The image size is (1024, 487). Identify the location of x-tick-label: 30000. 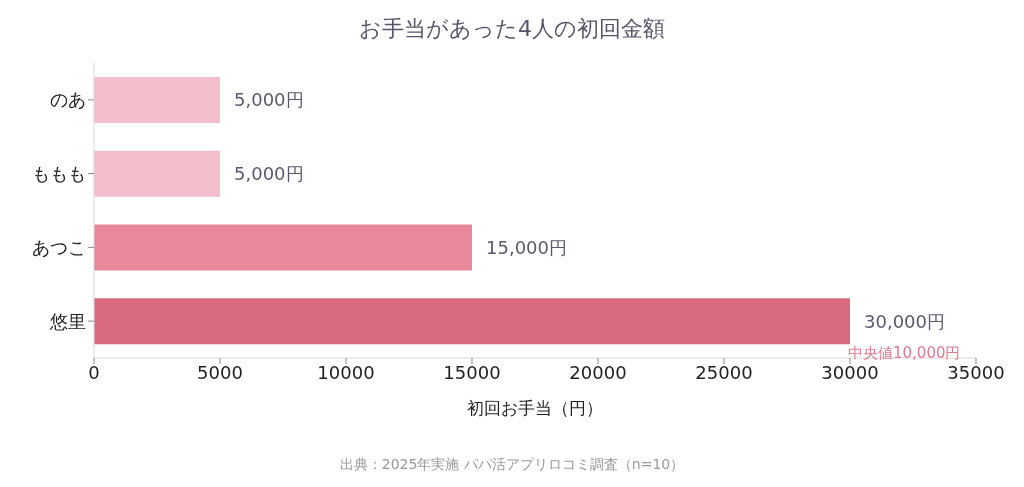
(850, 372).